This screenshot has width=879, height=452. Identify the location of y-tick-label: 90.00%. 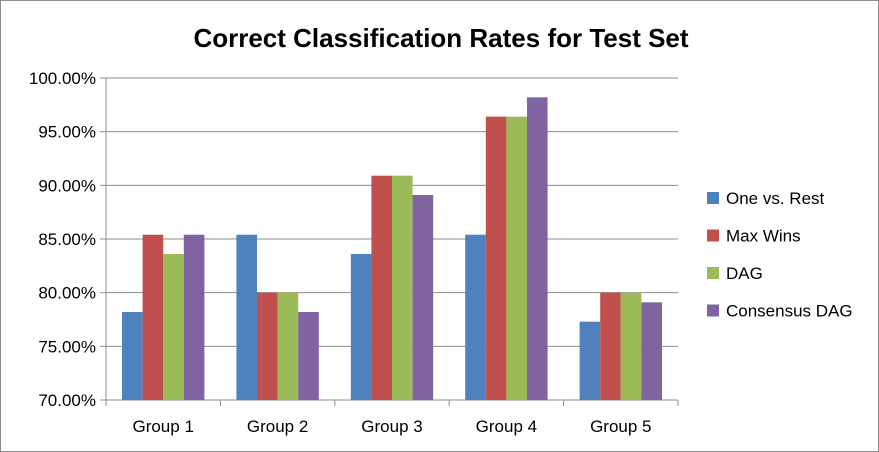
(67, 185).